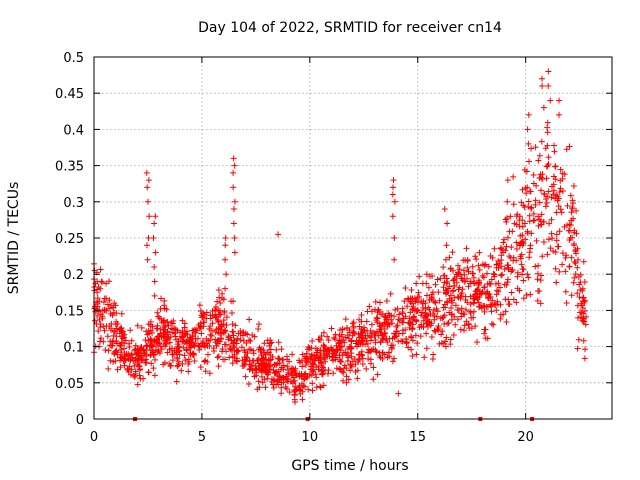 This screenshot has width=640, height=480. Describe the element at coordinates (69, 94) in the screenshot. I see `y-tick-label: 0.45` at that location.